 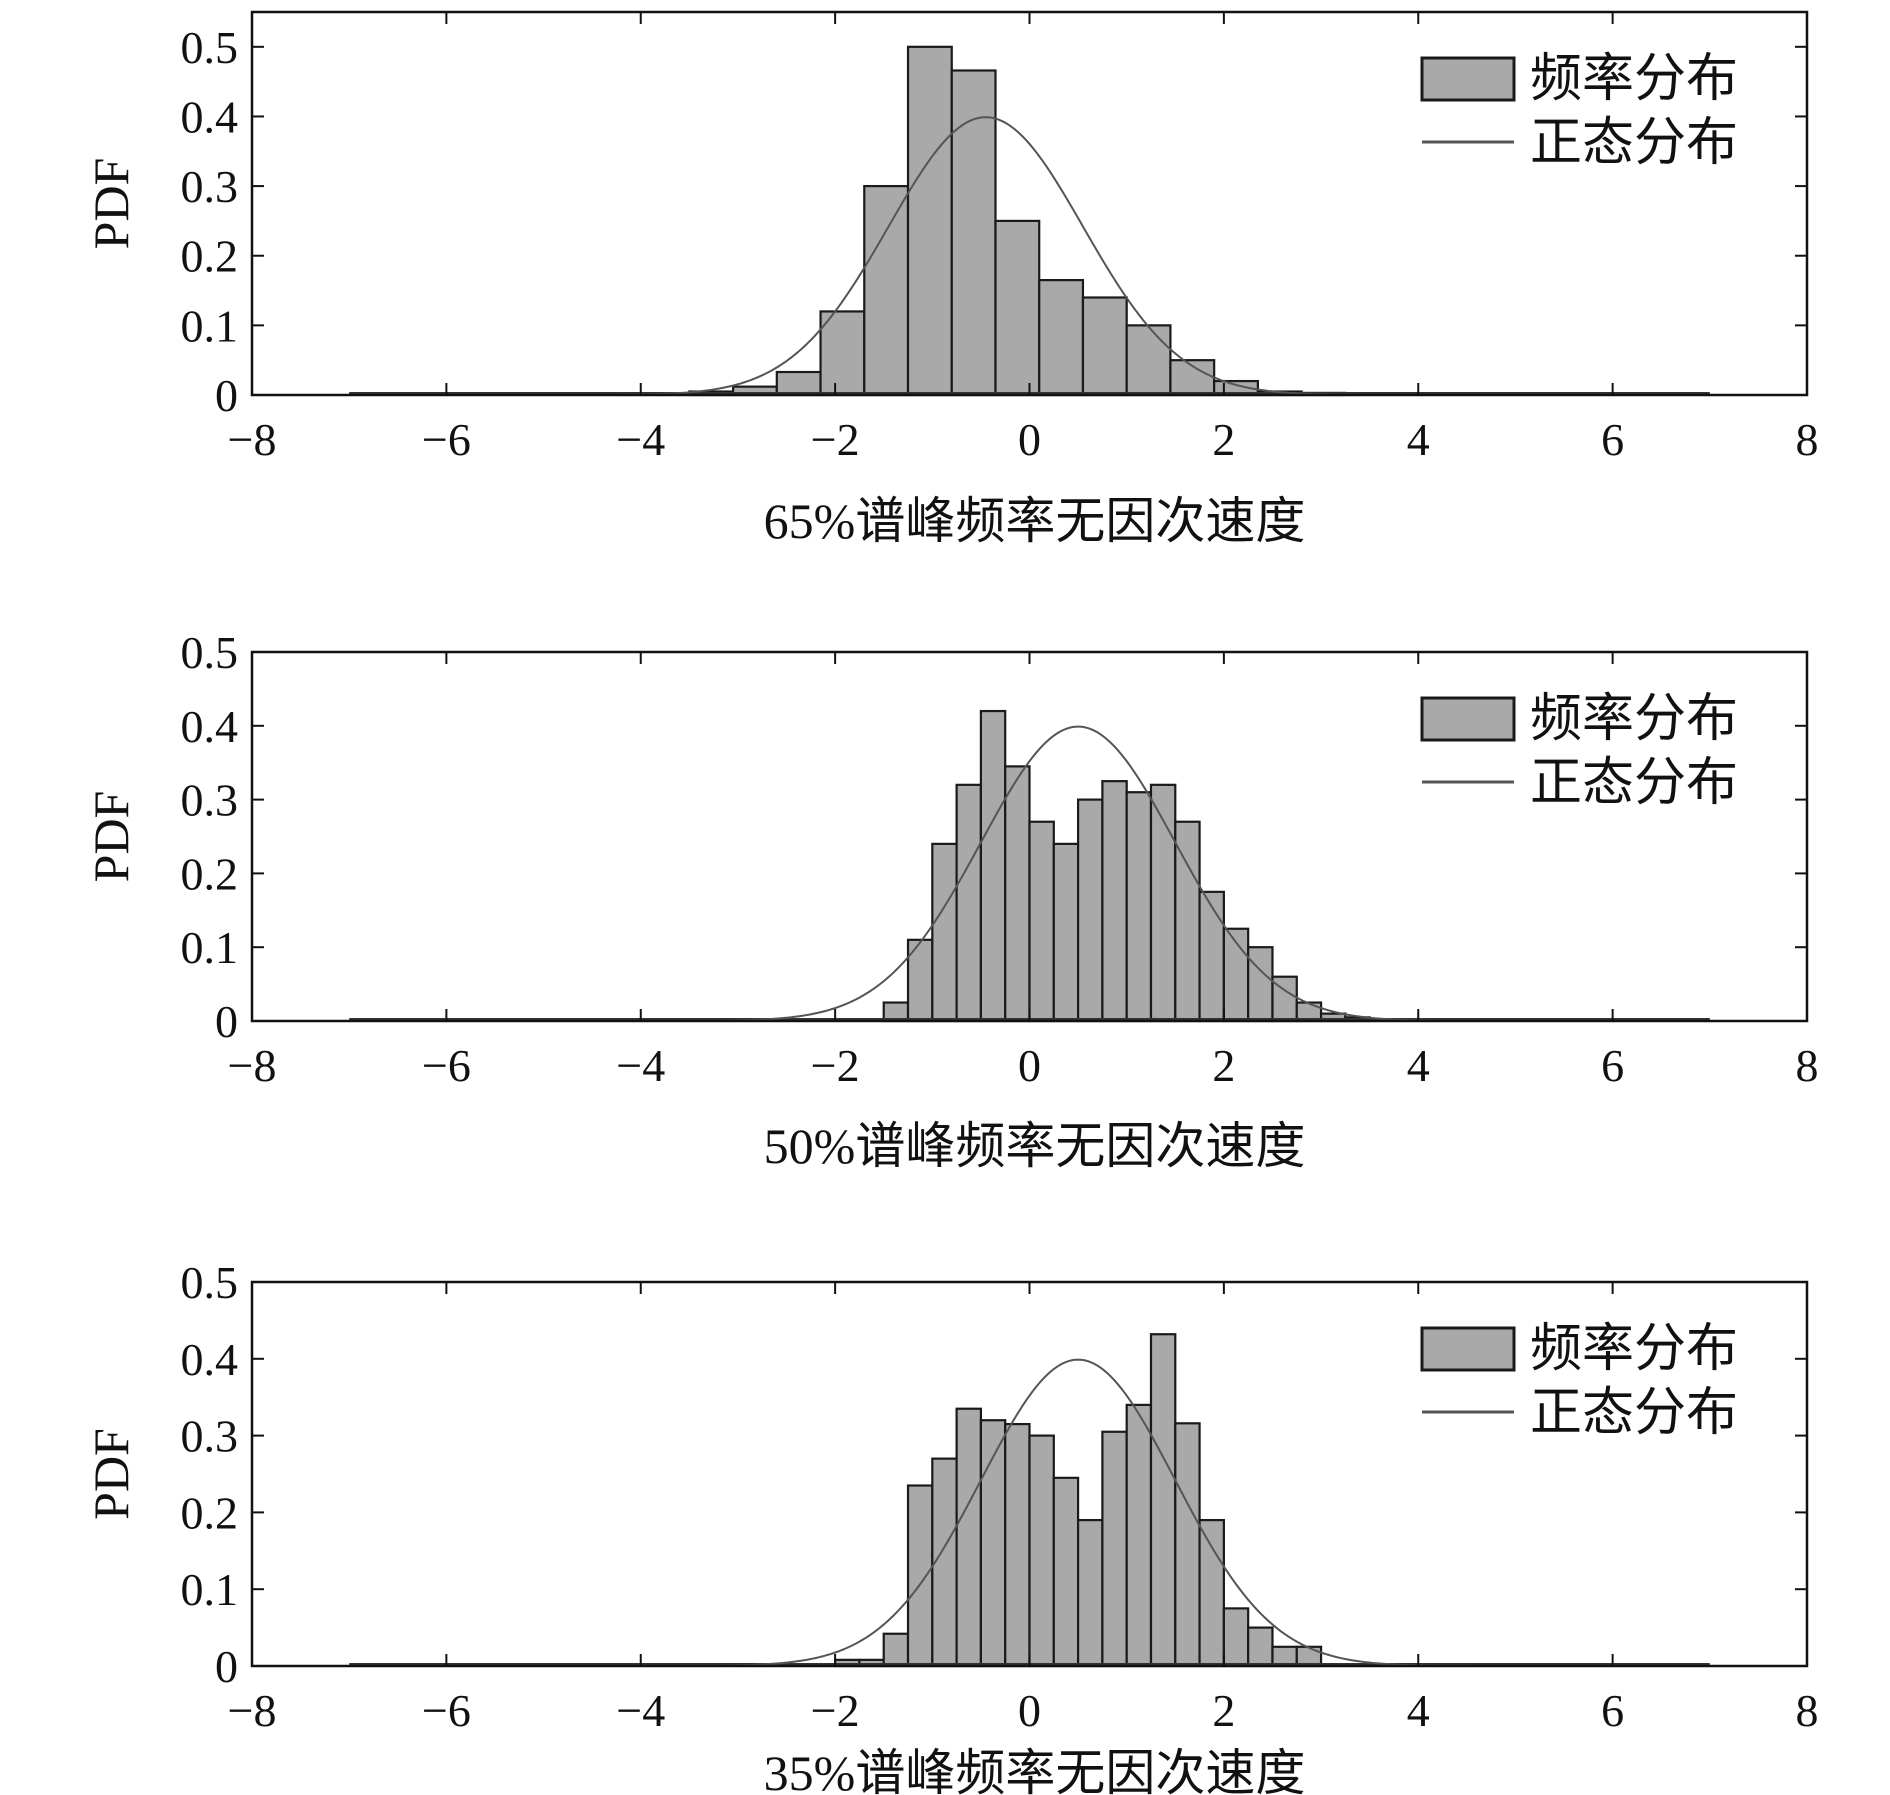 What do you see at coordinates (1035, 1146) in the screenshot?
I see `x-axis-label: 50%谱峰频率无因次速度` at bounding box center [1035, 1146].